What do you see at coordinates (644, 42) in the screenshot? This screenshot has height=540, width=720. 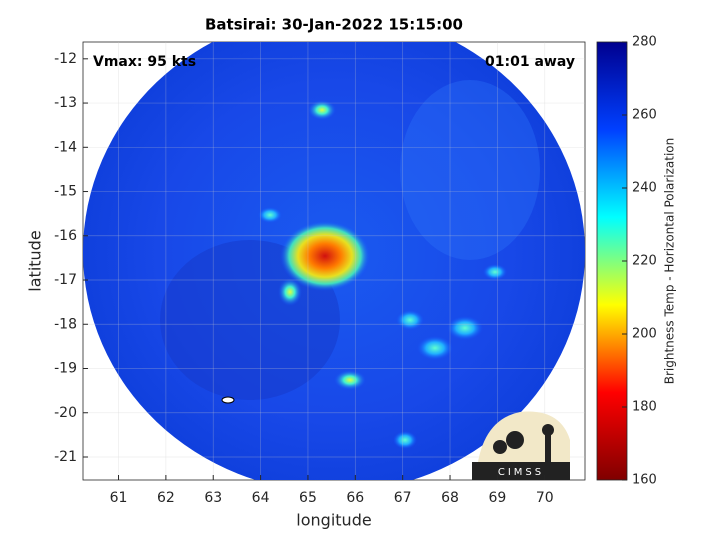 I see `colorbar-tick-label: 280` at bounding box center [644, 42].